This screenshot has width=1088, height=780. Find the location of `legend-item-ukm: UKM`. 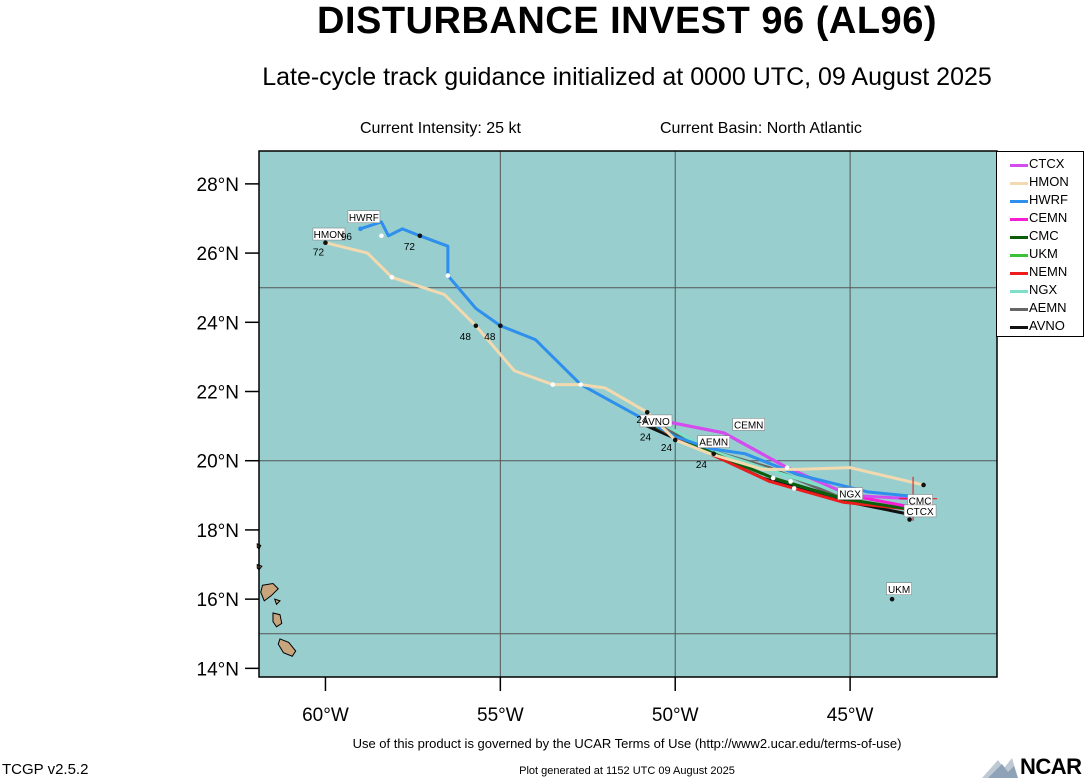

legend-item-ukm: UKM is located at coordinates (1040, 254).